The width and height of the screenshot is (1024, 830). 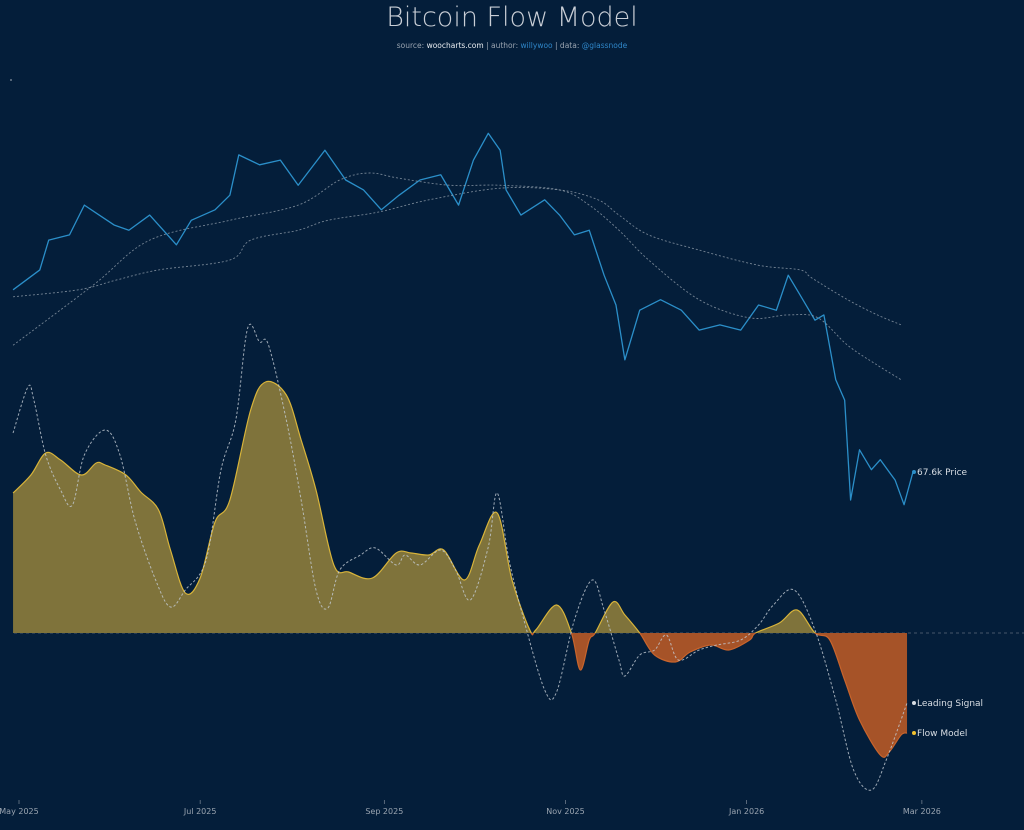 I want to click on data-prefix: | data:, so click(x=567, y=45).